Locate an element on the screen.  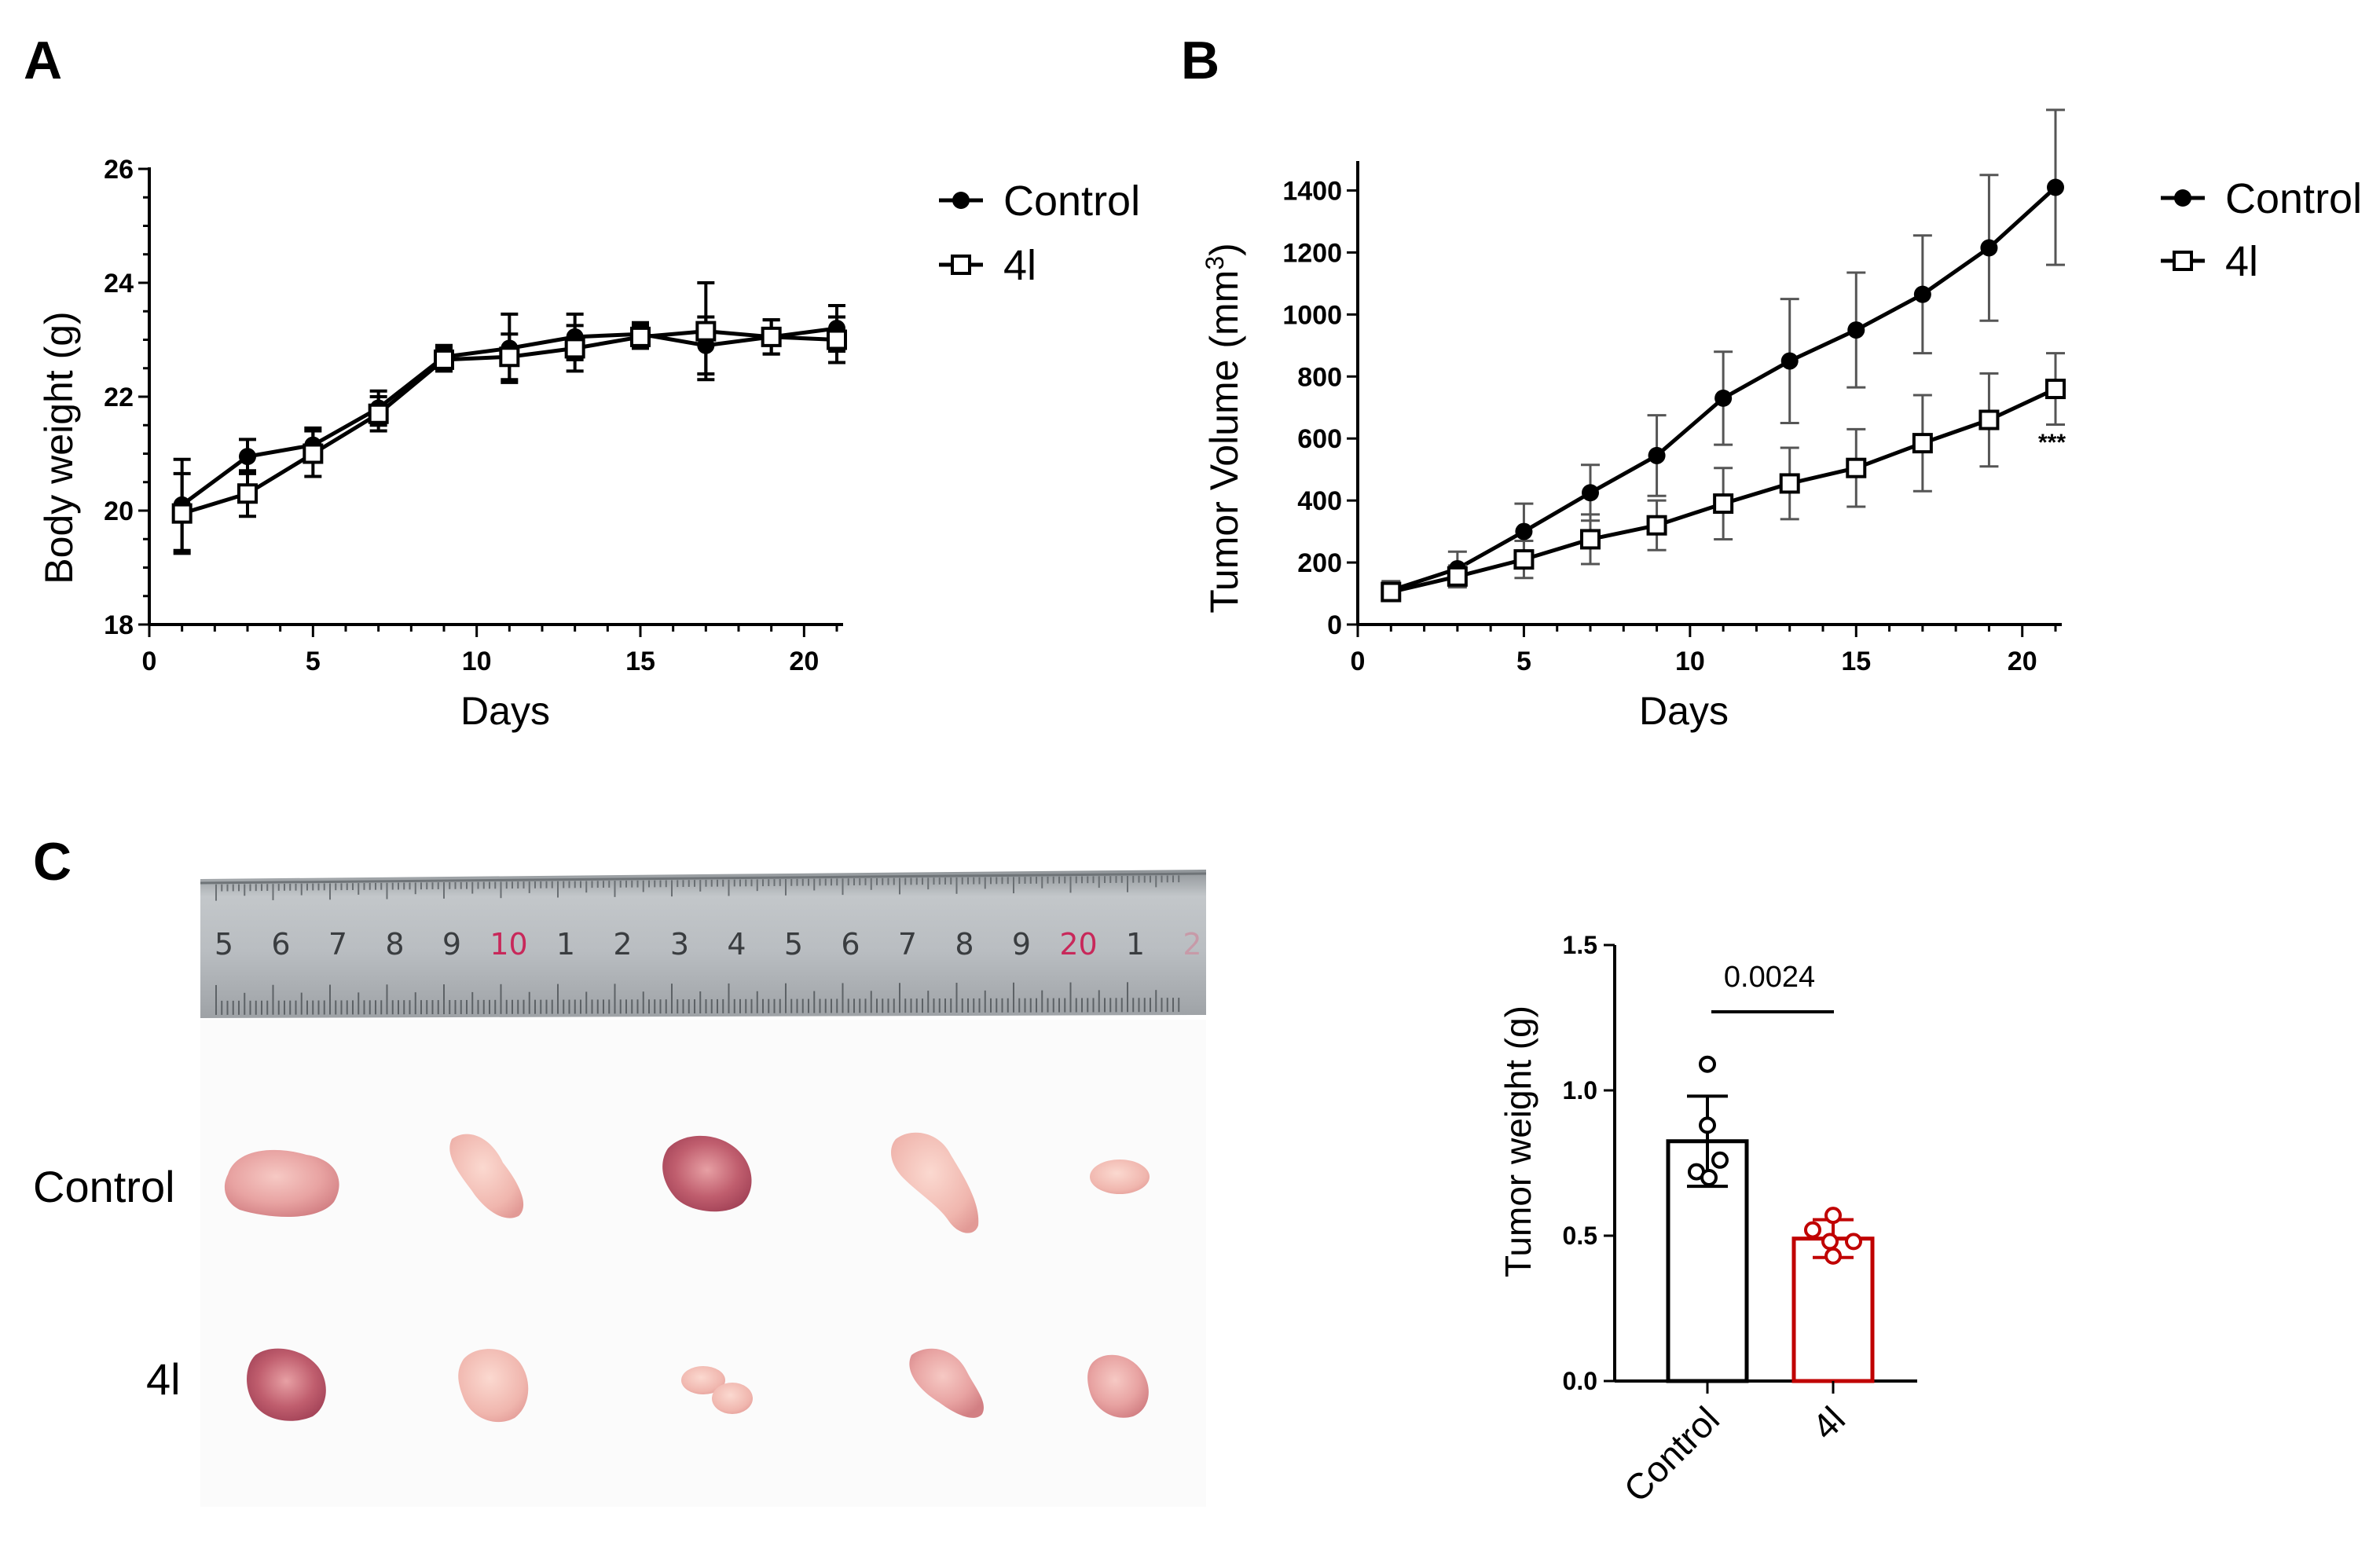
photo-background is located at coordinates (703, 1263).